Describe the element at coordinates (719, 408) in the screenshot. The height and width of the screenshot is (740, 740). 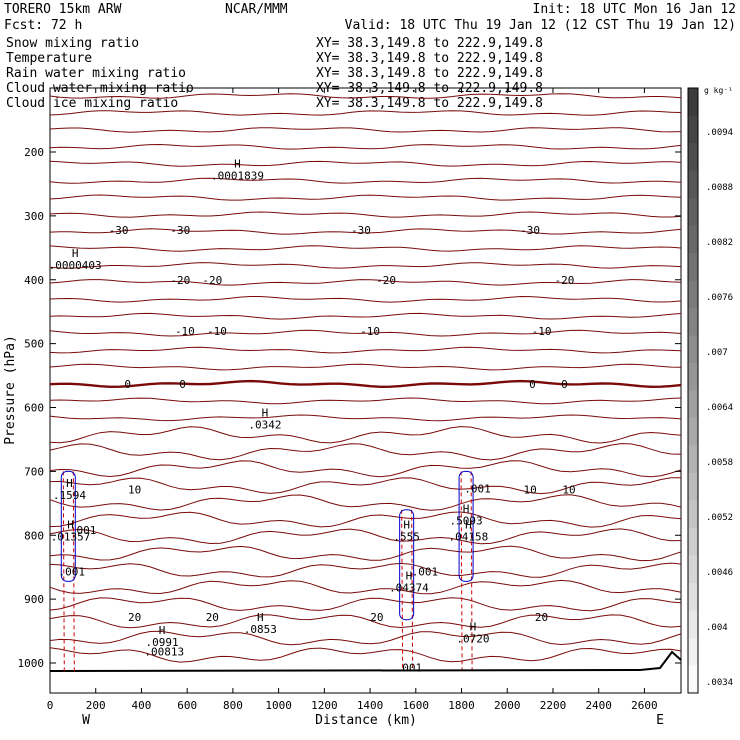
I see `colorbar-label: .0064` at that location.